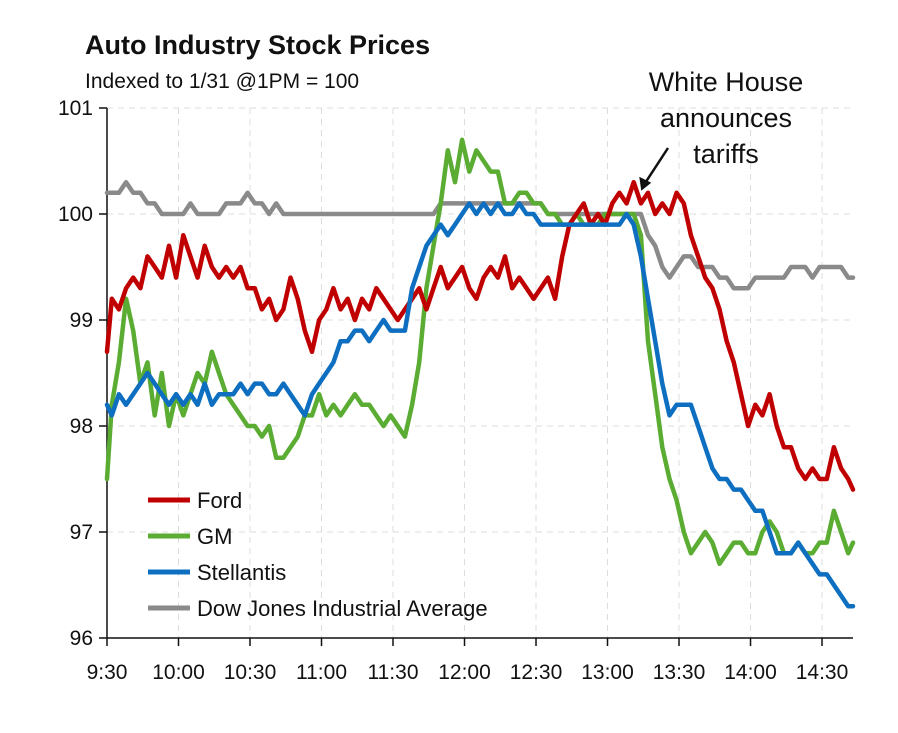 Image resolution: width=898 pixels, height=733 pixels. I want to click on x-tick-label: 14:00, so click(750, 672).